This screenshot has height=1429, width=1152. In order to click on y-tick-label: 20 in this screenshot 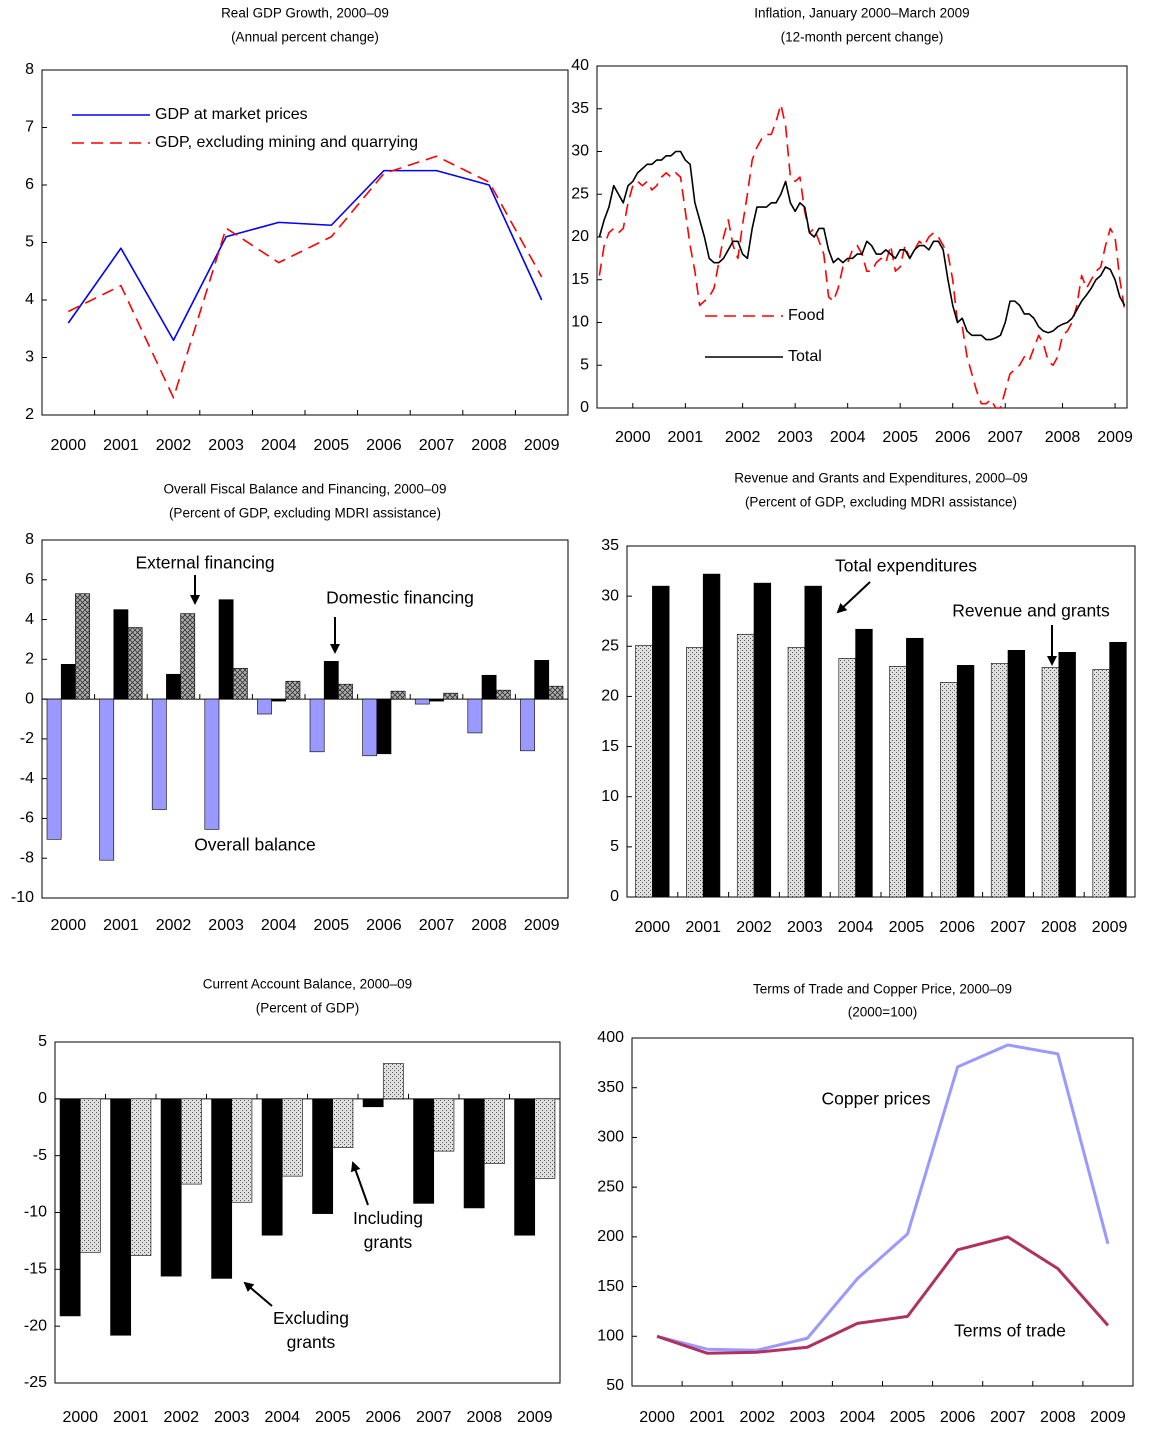, I will do `click(610, 696)`.